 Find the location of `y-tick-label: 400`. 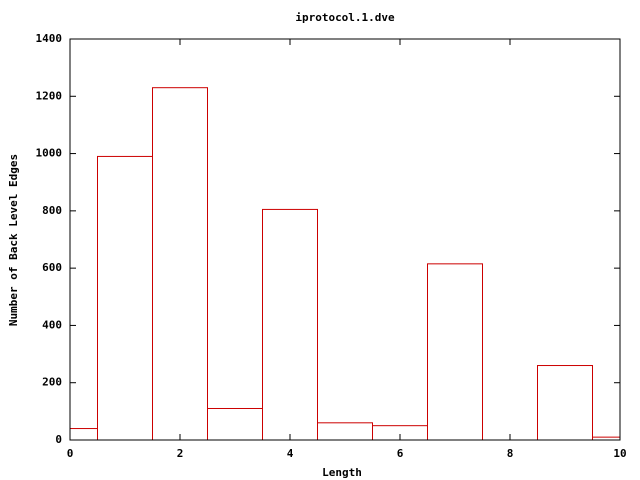

y-tick-label: 400 is located at coordinates (52, 324).